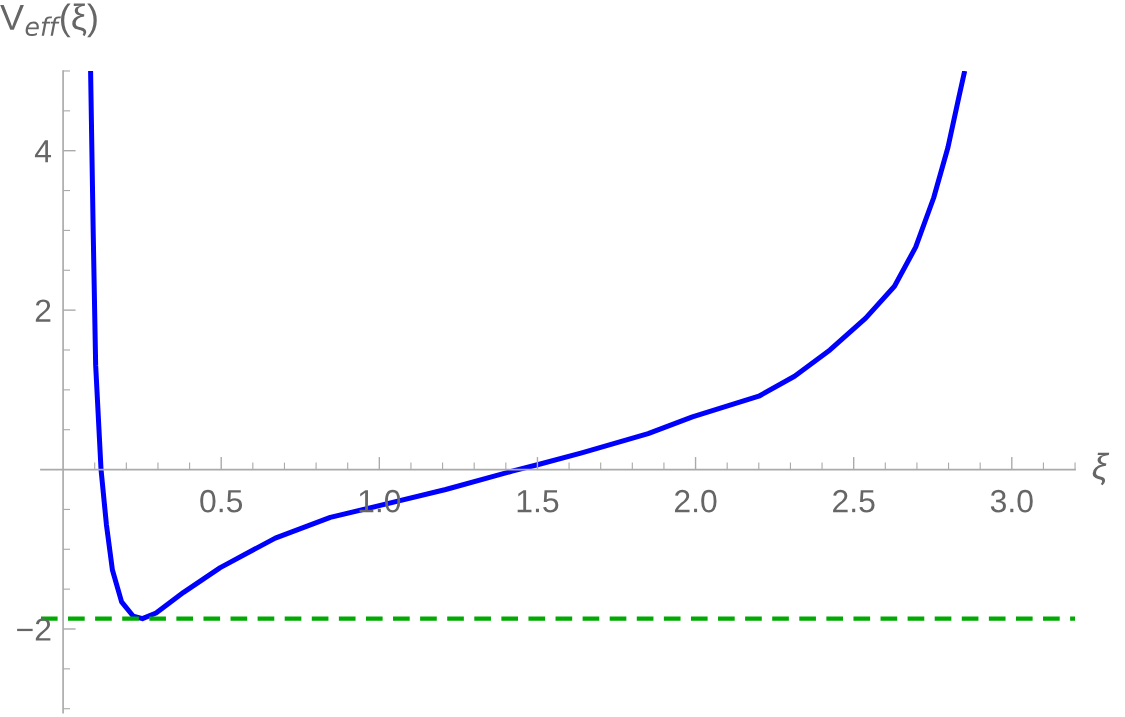 This screenshot has height=717, width=1125. What do you see at coordinates (695, 501) in the screenshot?
I see `x-tick-label: 2.0` at bounding box center [695, 501].